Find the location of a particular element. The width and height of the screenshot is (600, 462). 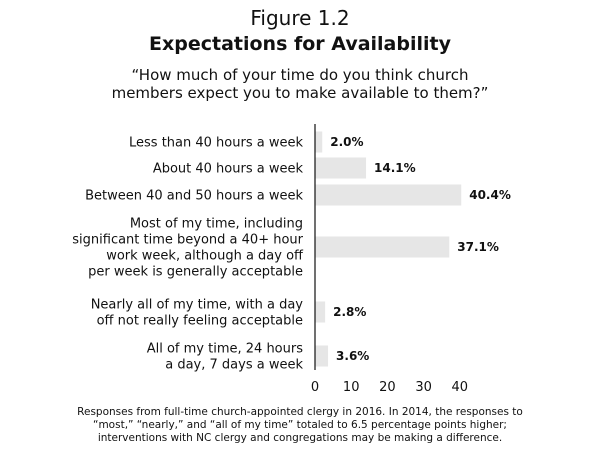

bars-layer is located at coordinates (388, 249).